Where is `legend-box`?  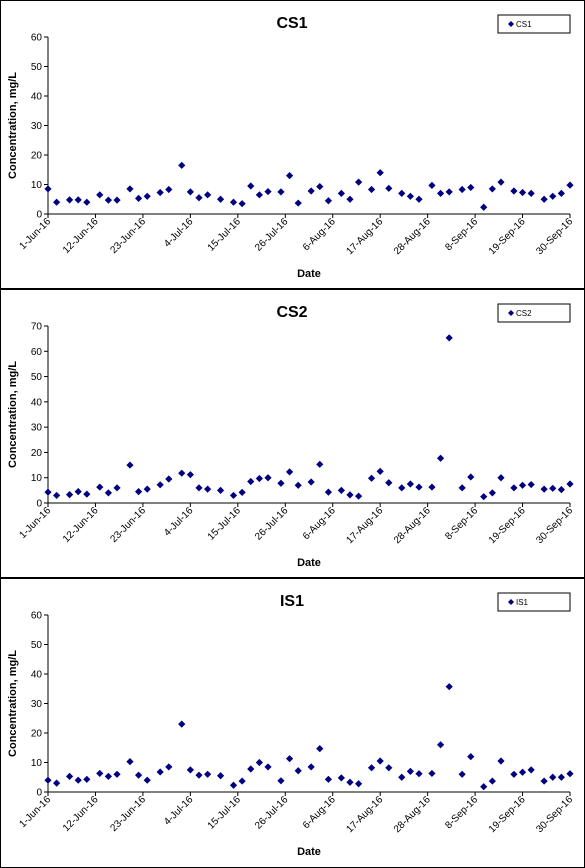
legend-box is located at coordinates (534, 313).